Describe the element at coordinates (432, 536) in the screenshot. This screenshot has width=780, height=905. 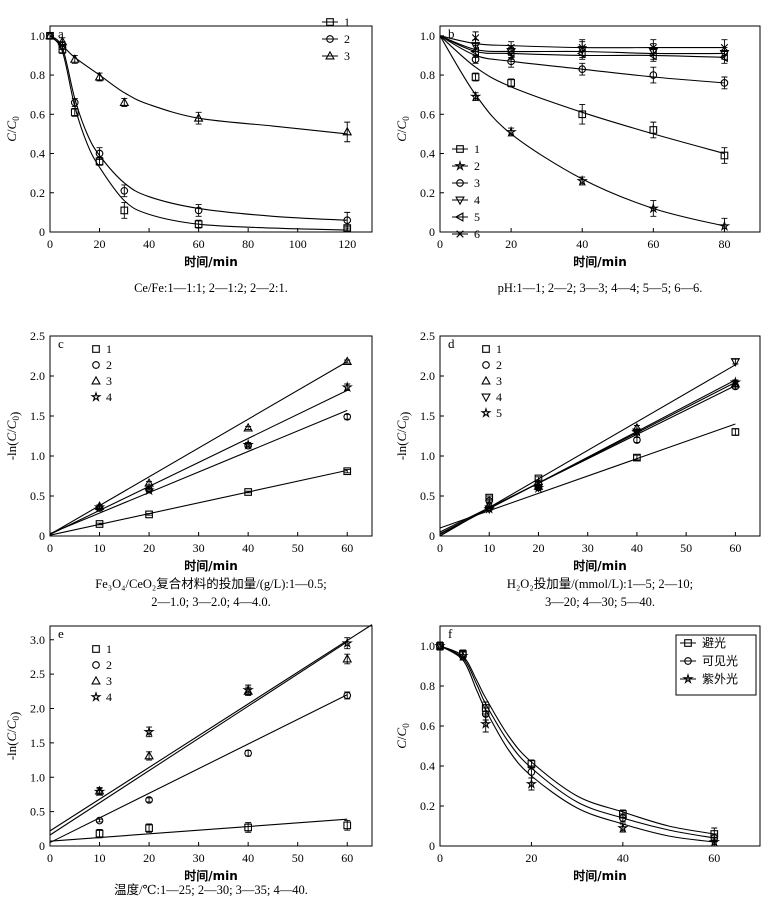
I see `y-tick-label: 0` at that location.